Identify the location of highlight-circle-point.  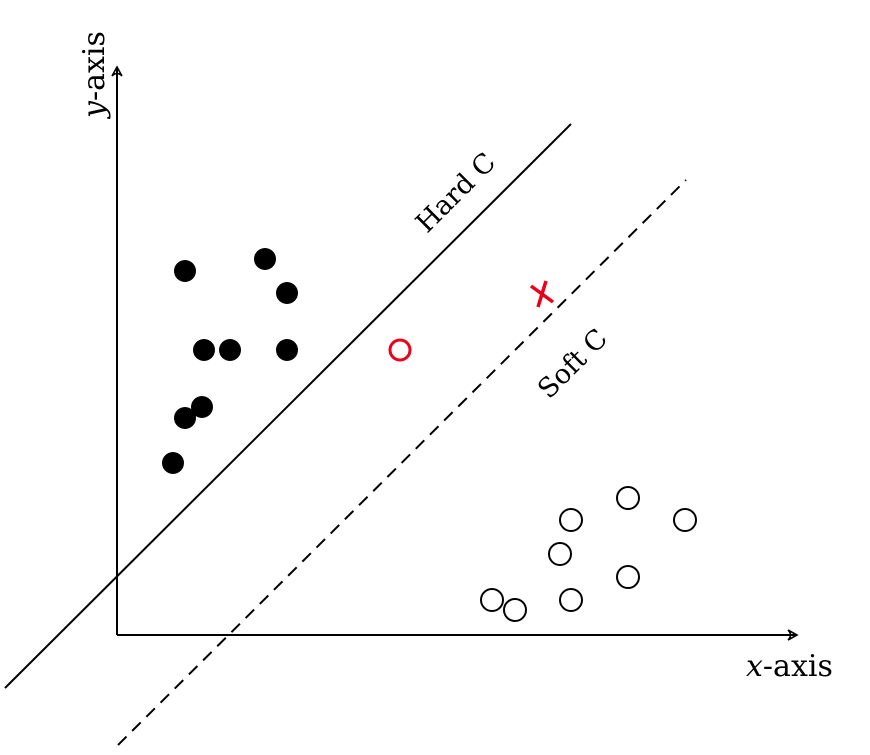
(400, 350).